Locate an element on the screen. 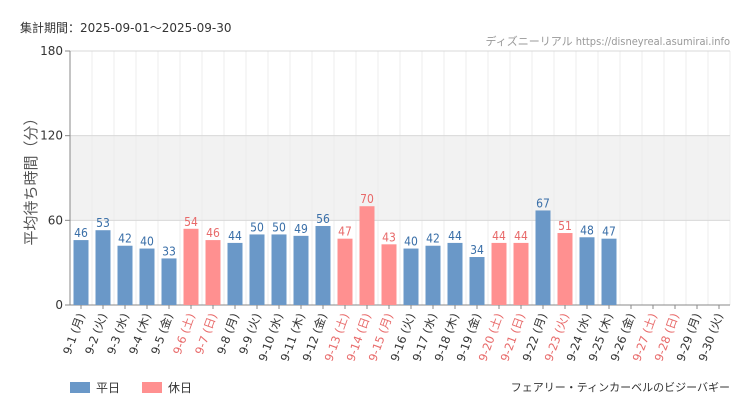 The height and width of the screenshot is (410, 750). y-tick-label: 120 is located at coordinates (51, 136).